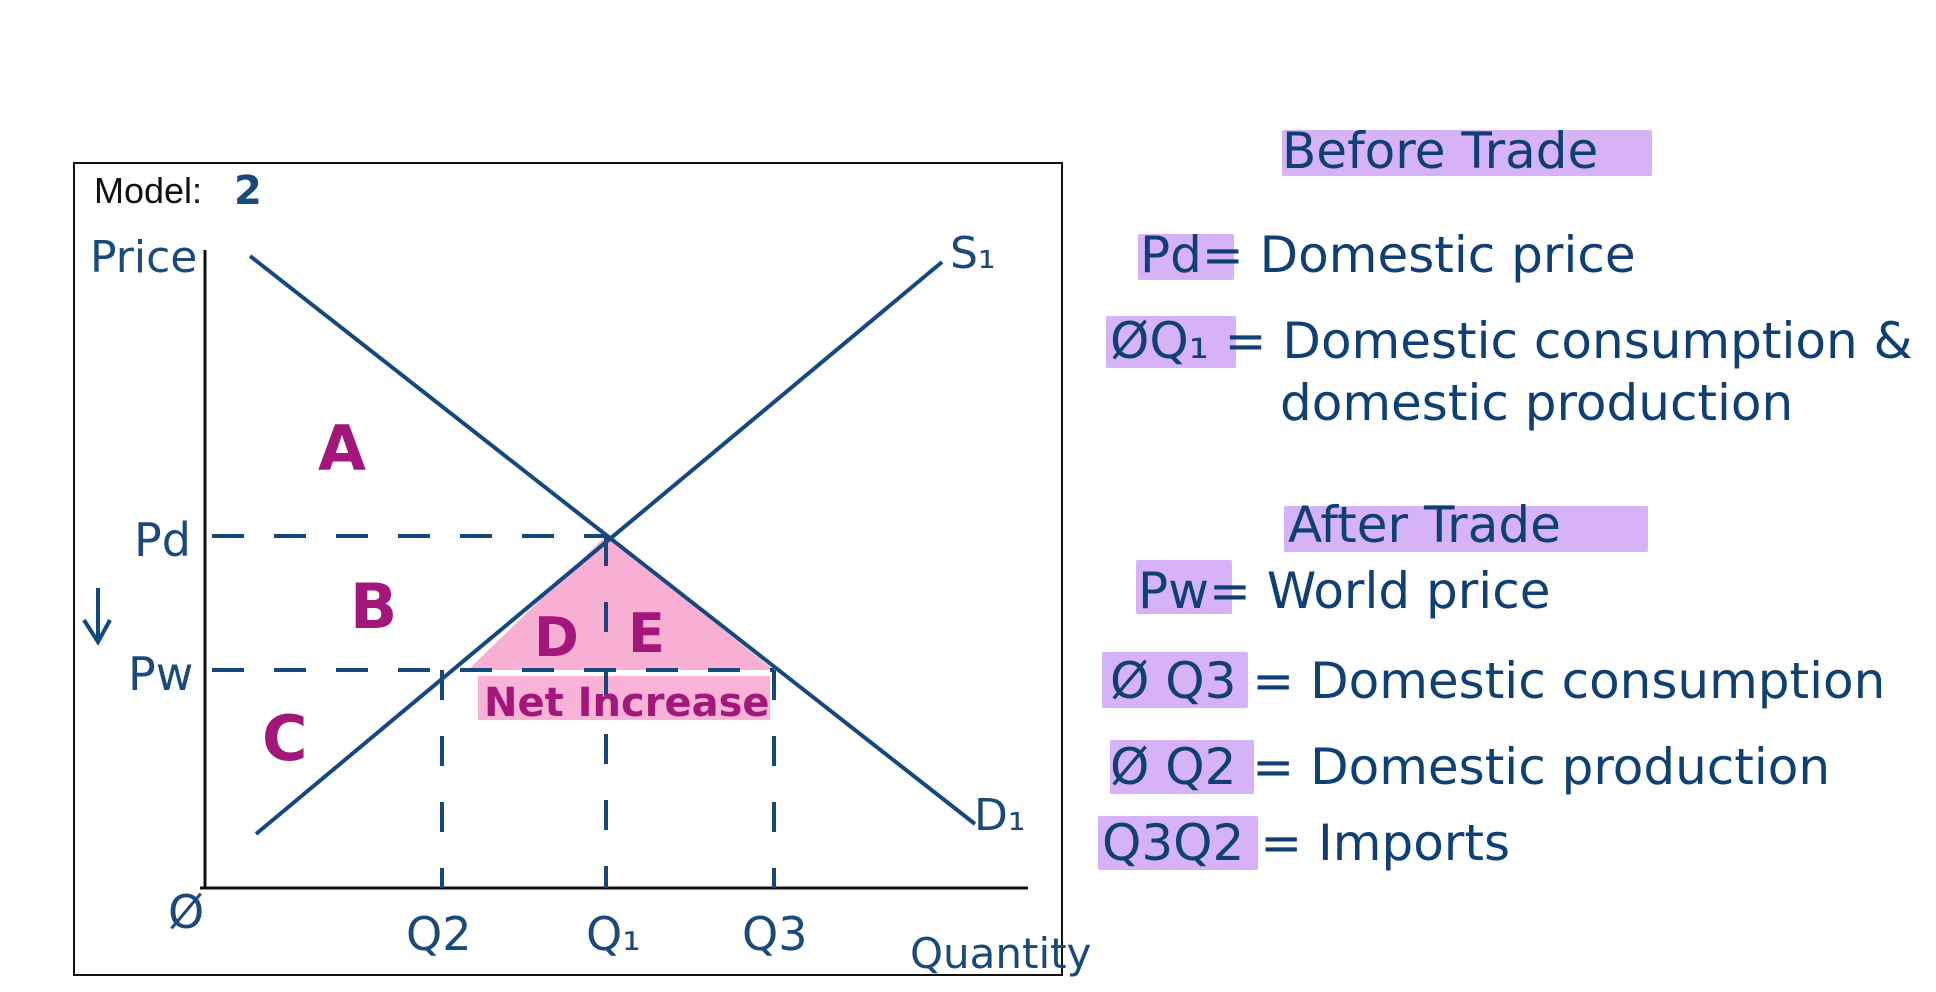  What do you see at coordinates (1467, 153) in the screenshot?
I see `before-trade-highlight` at bounding box center [1467, 153].